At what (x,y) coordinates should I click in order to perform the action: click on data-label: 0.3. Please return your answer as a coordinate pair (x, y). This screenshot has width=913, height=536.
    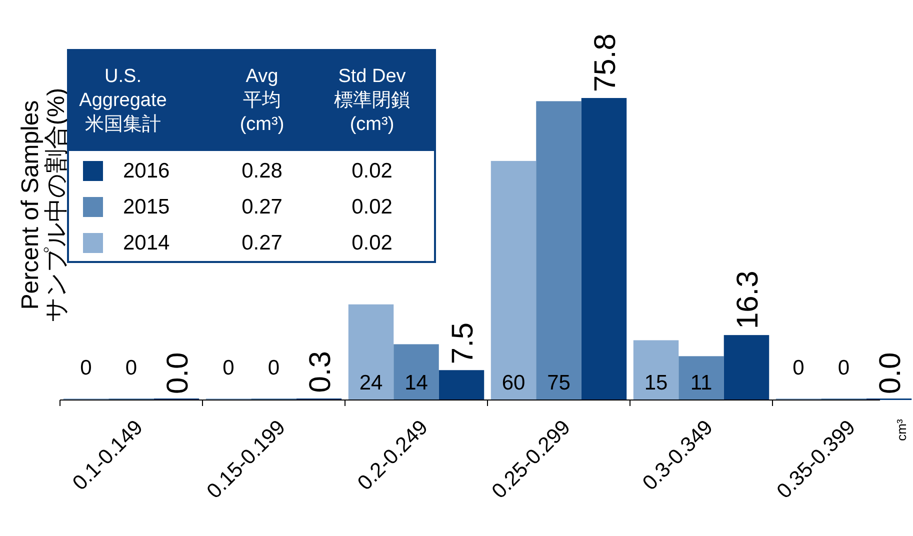
    Looking at the image, I should click on (320, 372).